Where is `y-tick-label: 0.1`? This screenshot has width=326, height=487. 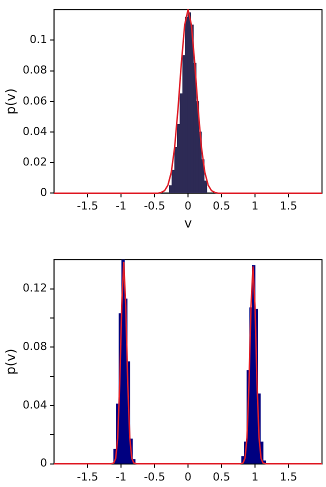 y-tick-label: 0.1 is located at coordinates (39, 39).